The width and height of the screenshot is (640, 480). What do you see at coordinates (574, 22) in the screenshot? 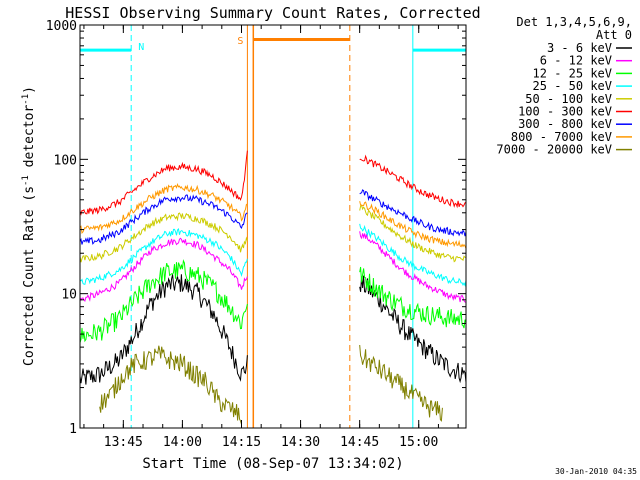
I see `legend-header-detectors: Det 1,3,4,5,6,9,` at bounding box center [574, 22].